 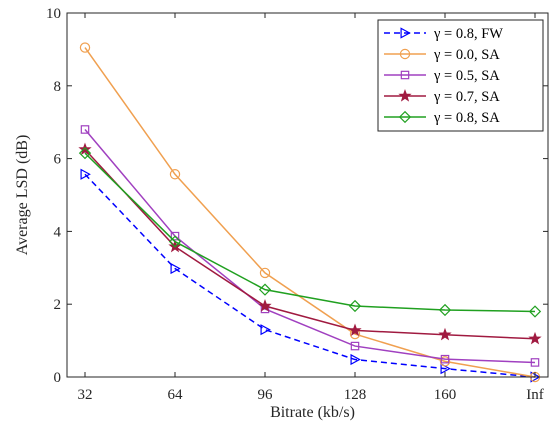 I want to click on y-tick-label: 8, so click(x=58, y=87).